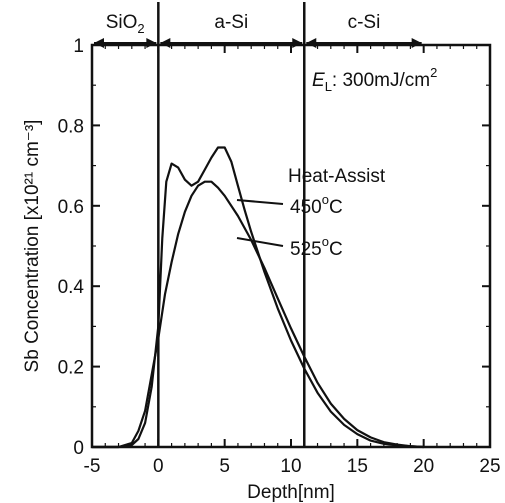 This screenshot has height=503, width=505. What do you see at coordinates (78, 46) in the screenshot?
I see `y-tick-label: 1` at bounding box center [78, 46].